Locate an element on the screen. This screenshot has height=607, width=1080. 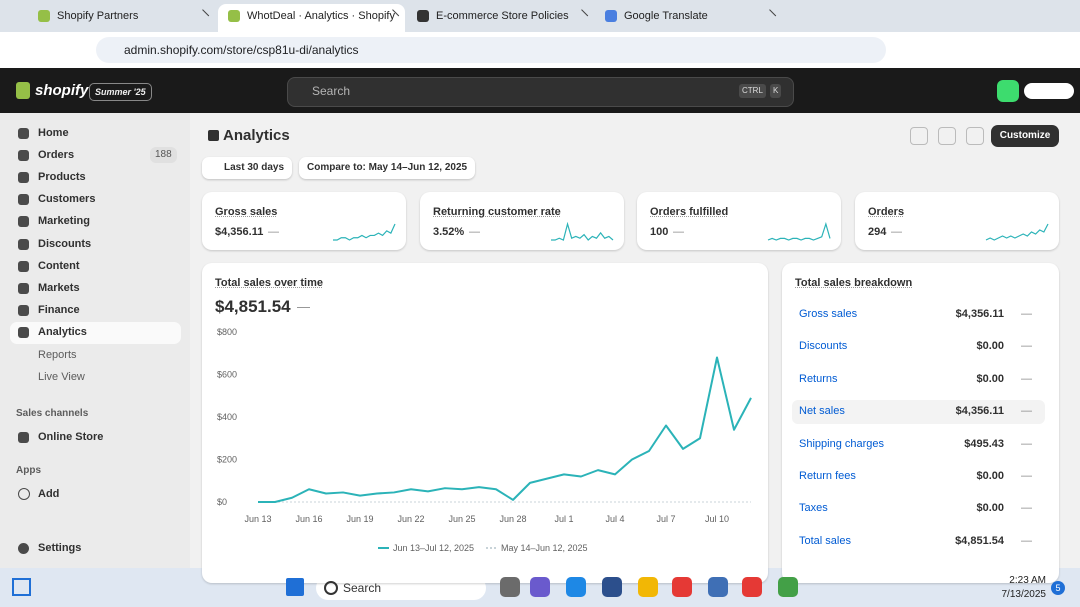
nav-item: Discounts is located at coordinates (65, 244).